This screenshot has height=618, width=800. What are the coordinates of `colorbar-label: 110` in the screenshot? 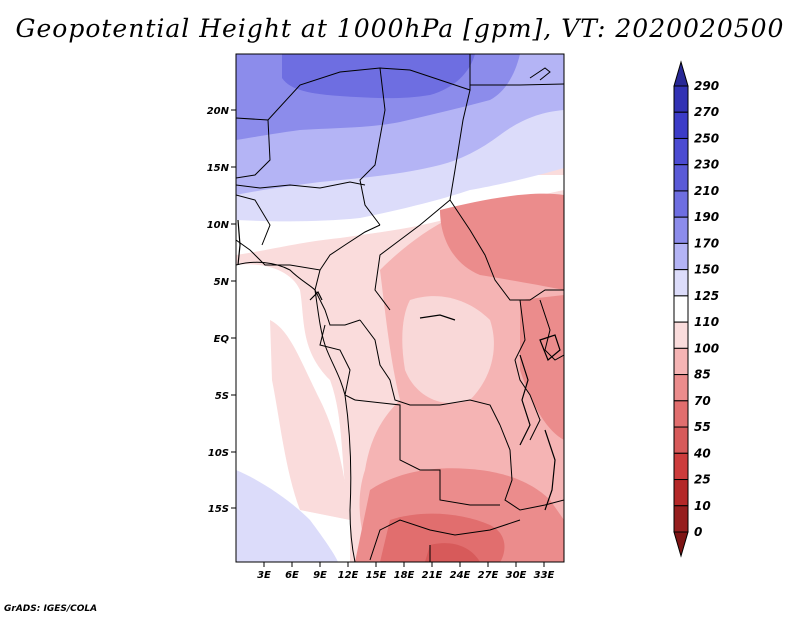 It's located at (706, 322).